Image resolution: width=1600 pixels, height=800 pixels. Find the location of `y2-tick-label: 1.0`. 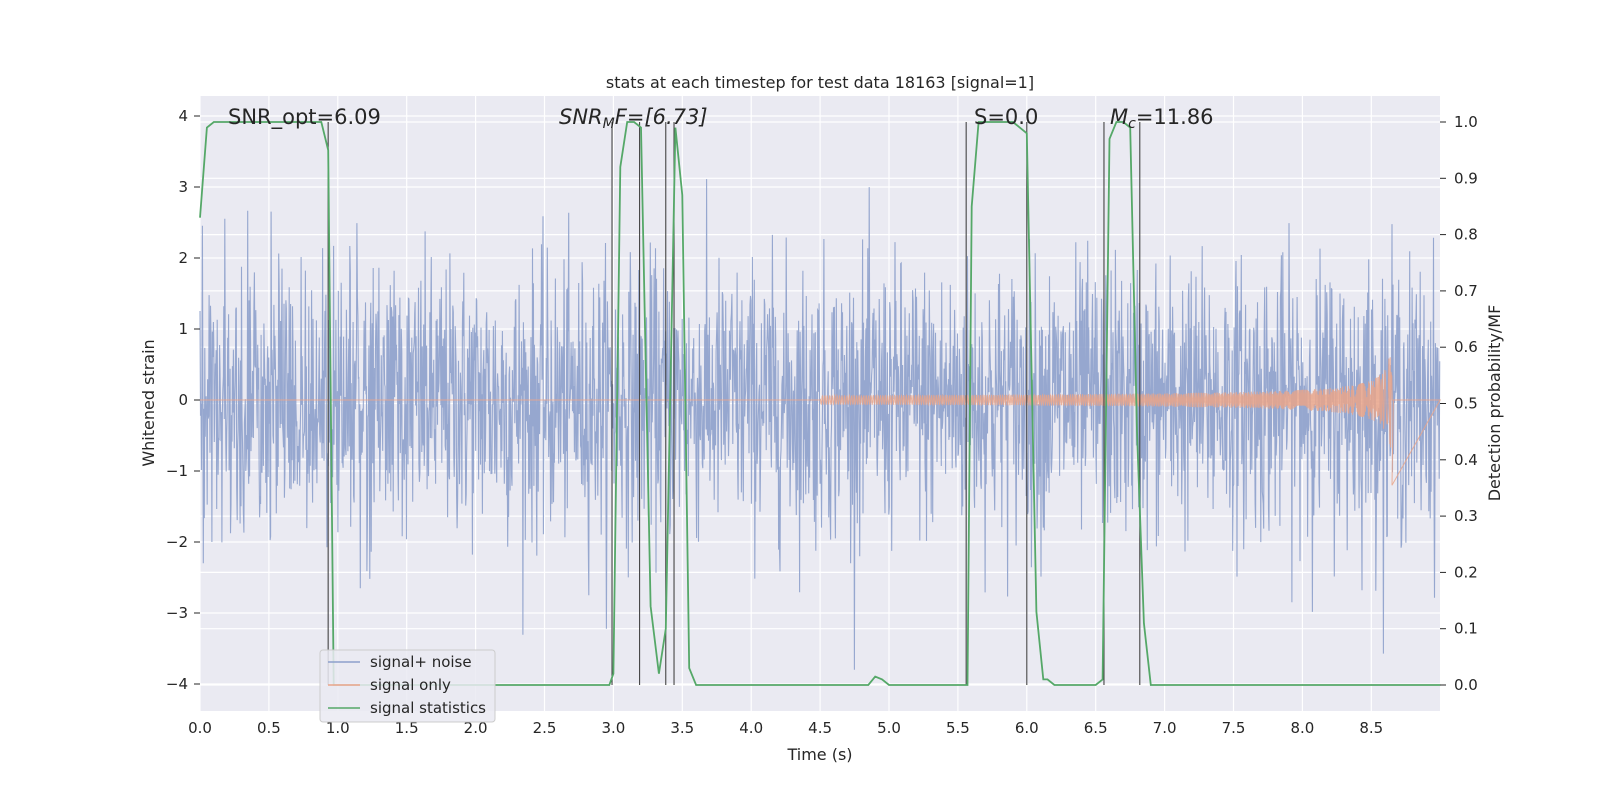

y2-tick-label: 1.0 is located at coordinates (1466, 122).